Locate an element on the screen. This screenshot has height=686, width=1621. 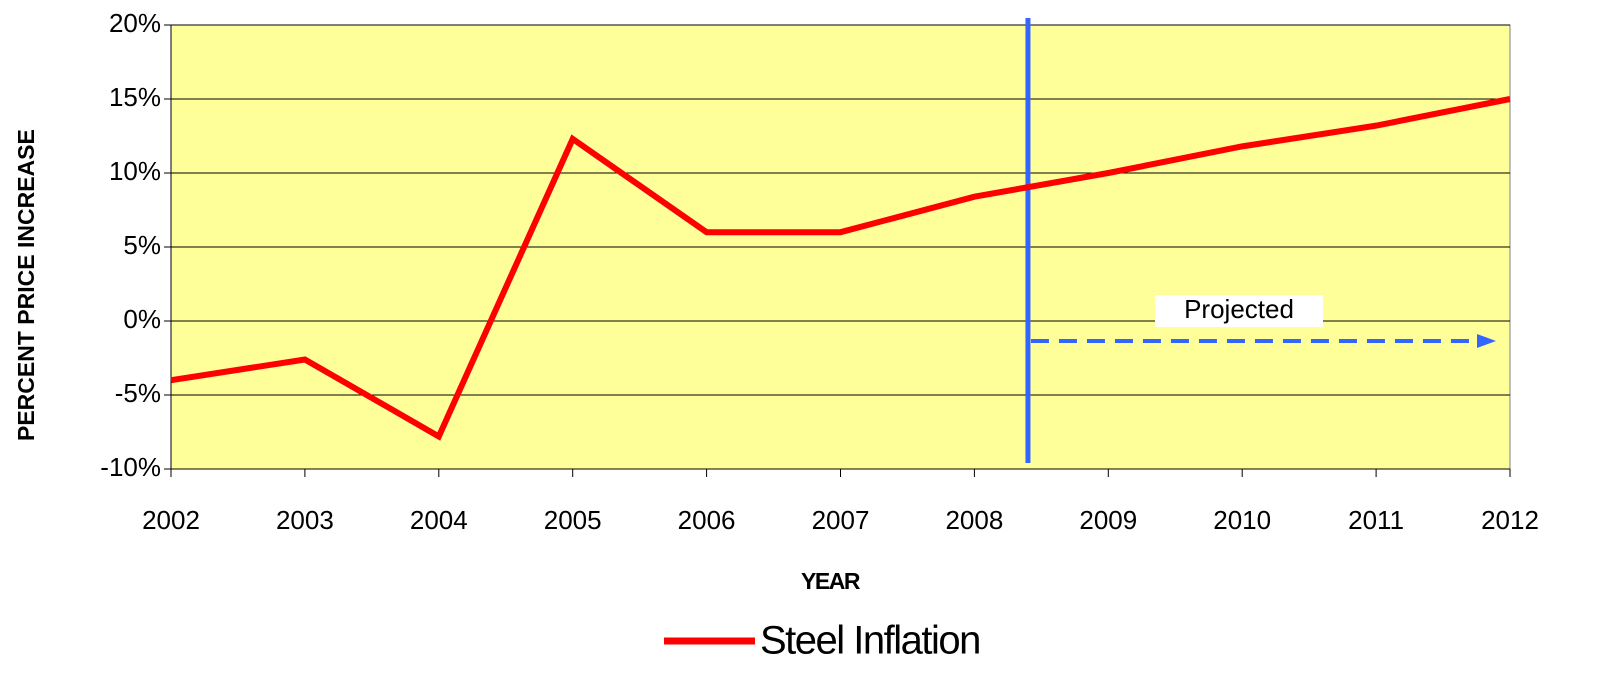
annotation-bg is located at coordinates (1239, 311).